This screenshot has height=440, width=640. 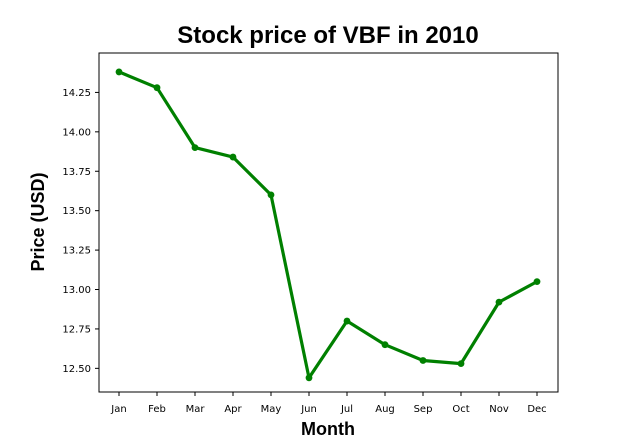 I want to click on x-tick-label: Mar, so click(x=196, y=409).